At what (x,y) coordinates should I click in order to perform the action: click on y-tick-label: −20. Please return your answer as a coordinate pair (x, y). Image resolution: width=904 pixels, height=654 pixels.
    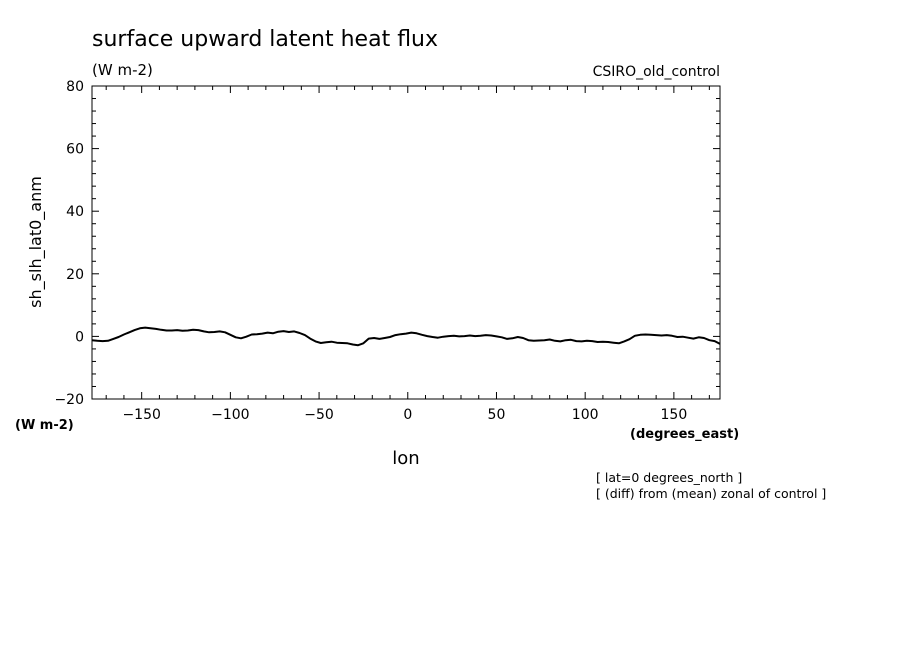
    Looking at the image, I should click on (69, 400).